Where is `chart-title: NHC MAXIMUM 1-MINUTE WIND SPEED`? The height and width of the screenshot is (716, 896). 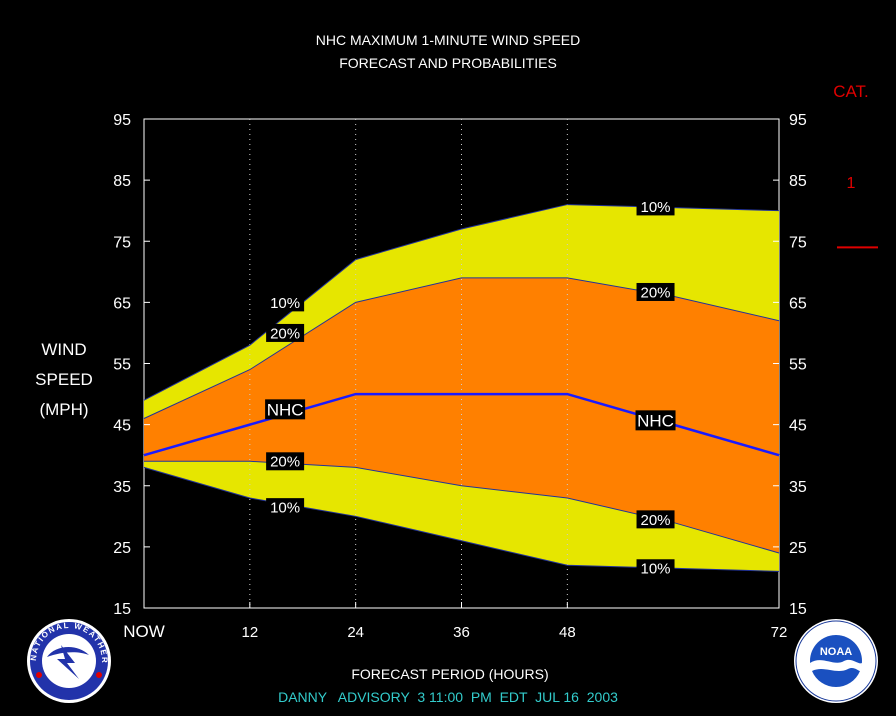 chart-title: NHC MAXIMUM 1-MINUTE WIND SPEED is located at coordinates (448, 40).